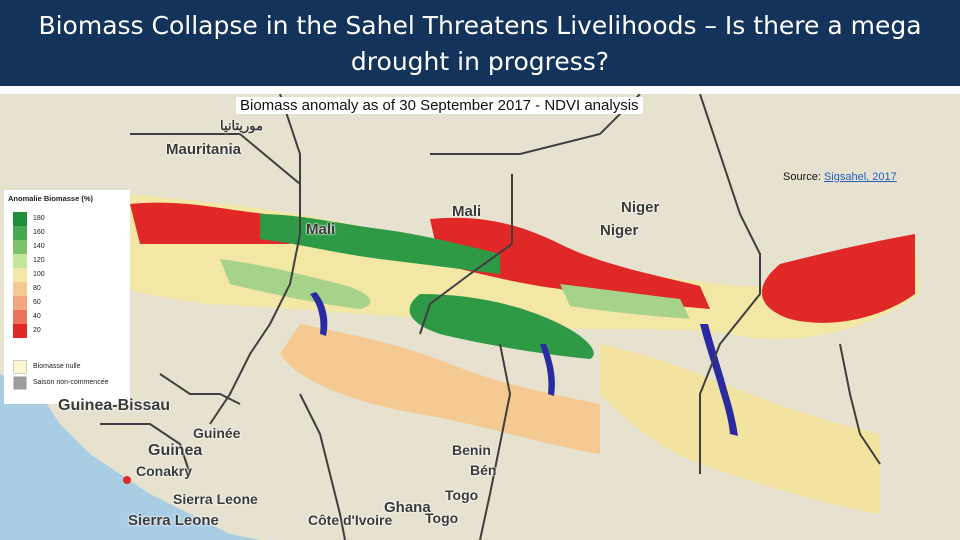 Image resolution: width=960 pixels, height=540 pixels. I want to click on legend-label: 40, so click(37, 316).